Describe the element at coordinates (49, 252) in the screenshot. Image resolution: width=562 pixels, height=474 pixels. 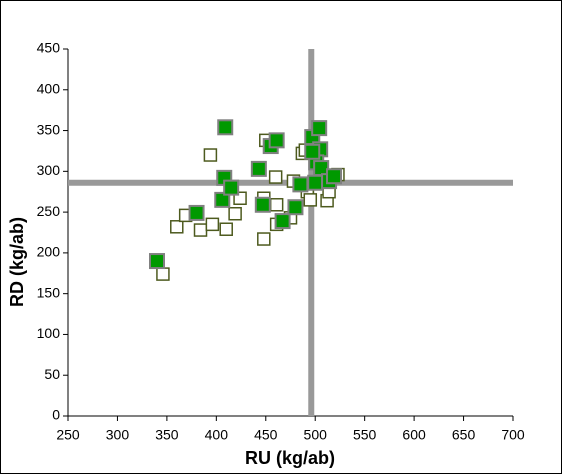
I see `y-tick-label: 200` at that location.